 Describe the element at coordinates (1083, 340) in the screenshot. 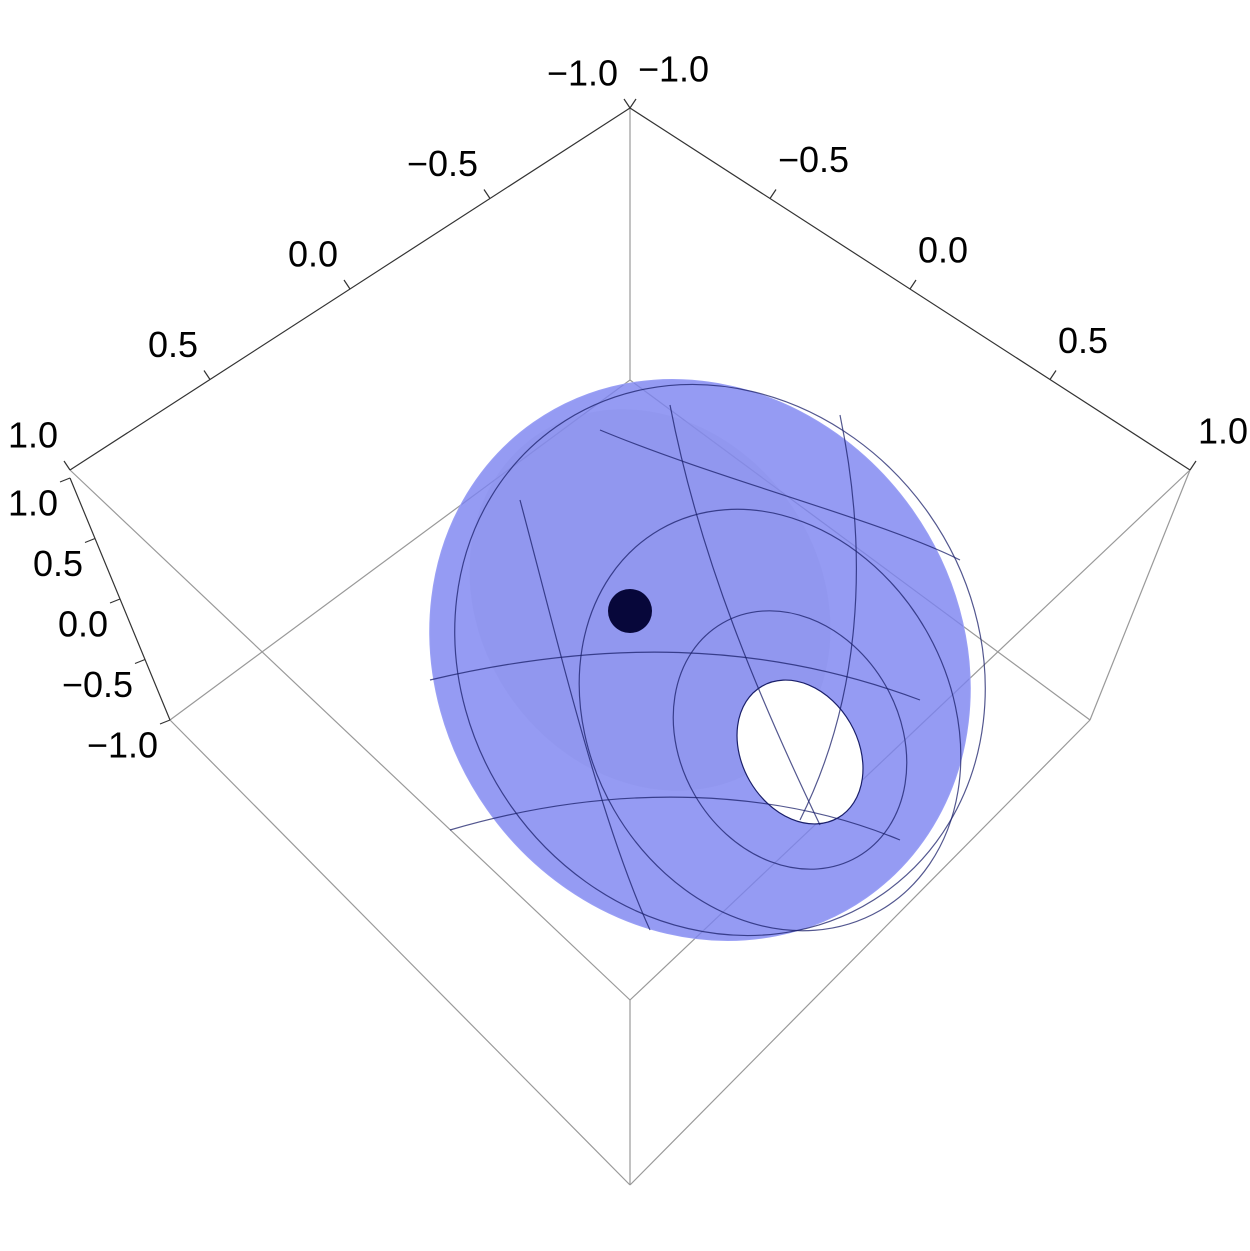

I see `y-tick-label: 0.5` at that location.